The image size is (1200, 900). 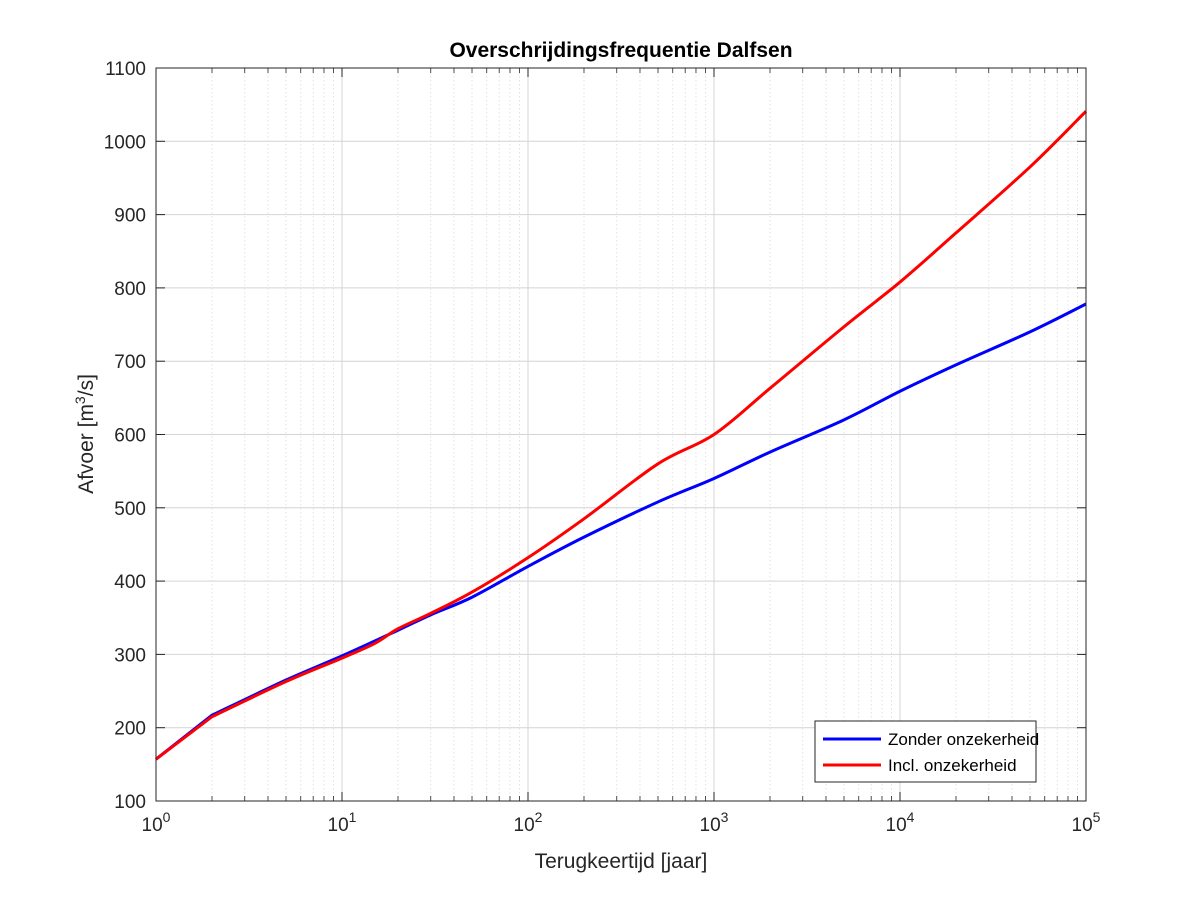 What do you see at coordinates (130, 289) in the screenshot?
I see `y-tick-label: 800` at bounding box center [130, 289].